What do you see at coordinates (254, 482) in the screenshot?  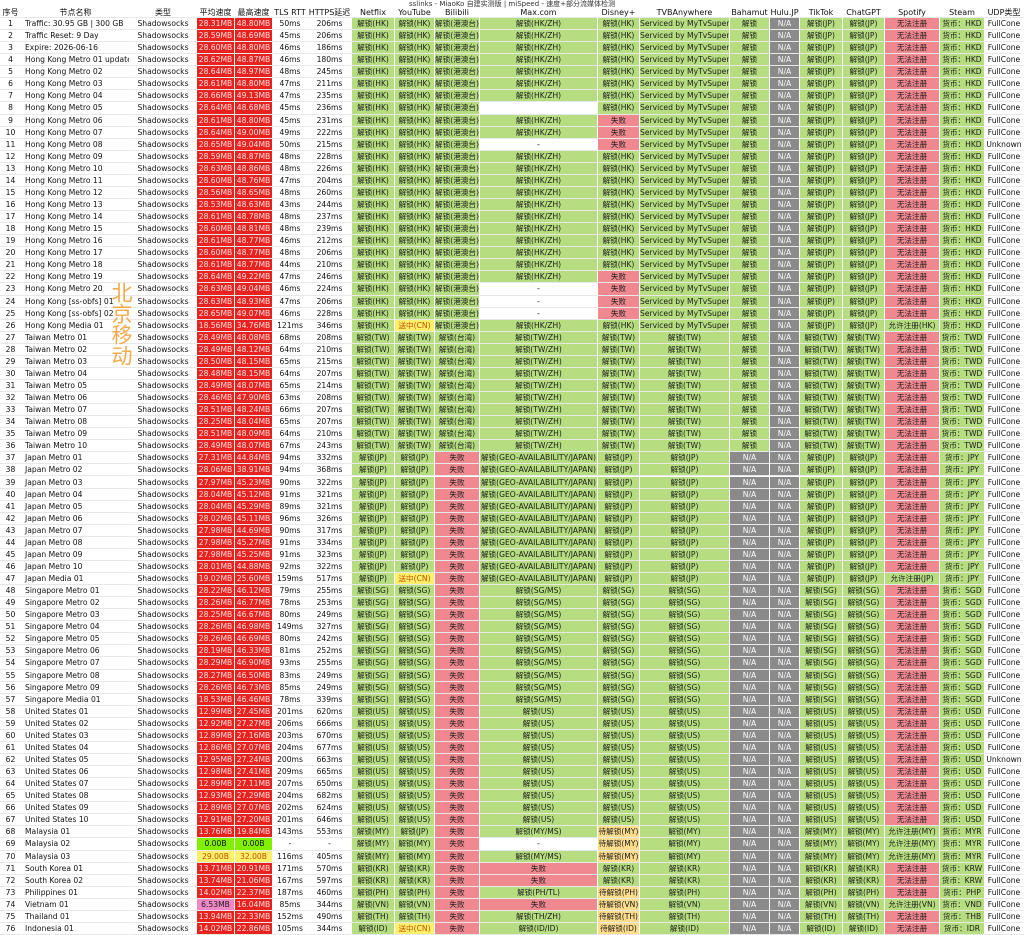 I see `table-cell: 45.23MB` at bounding box center [254, 482].